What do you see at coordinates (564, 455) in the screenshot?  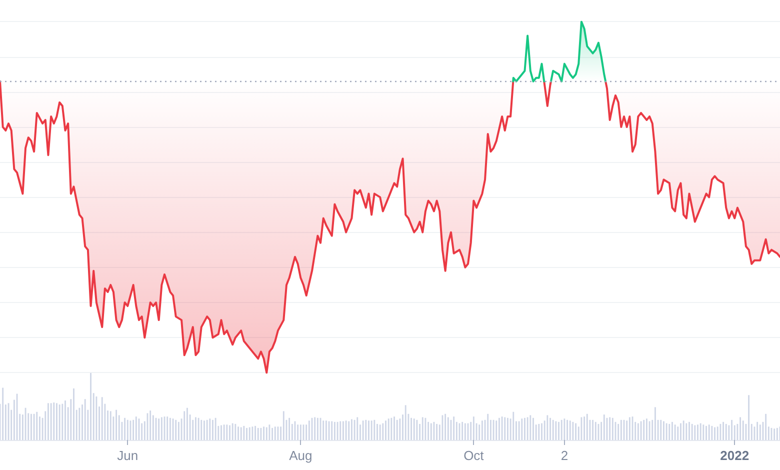 I see `x-tick-label: 2` at bounding box center [564, 455].